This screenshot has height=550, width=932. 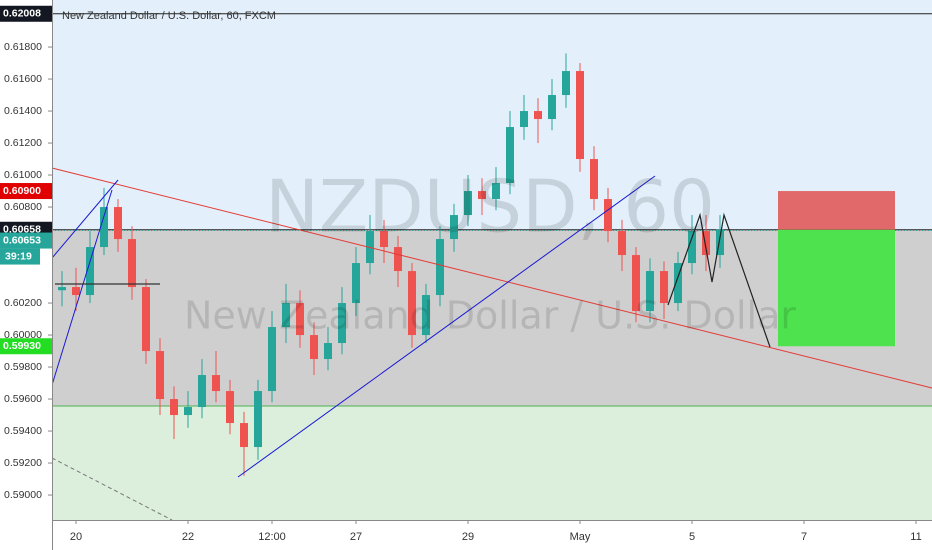 I want to click on dashed-line, so click(x=112, y=489).